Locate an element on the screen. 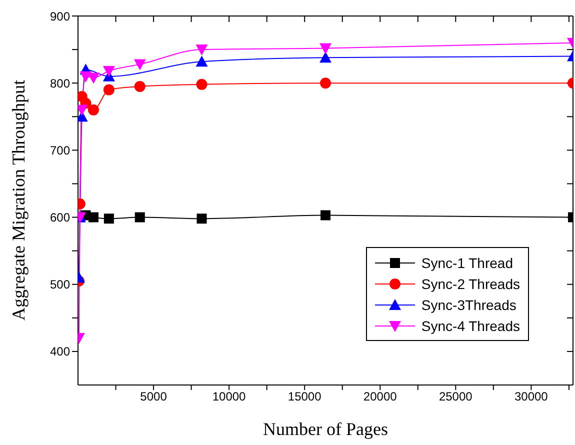 The width and height of the screenshot is (575, 445). y-axis-title: Aggregate Migration Throughput is located at coordinates (18, 200).